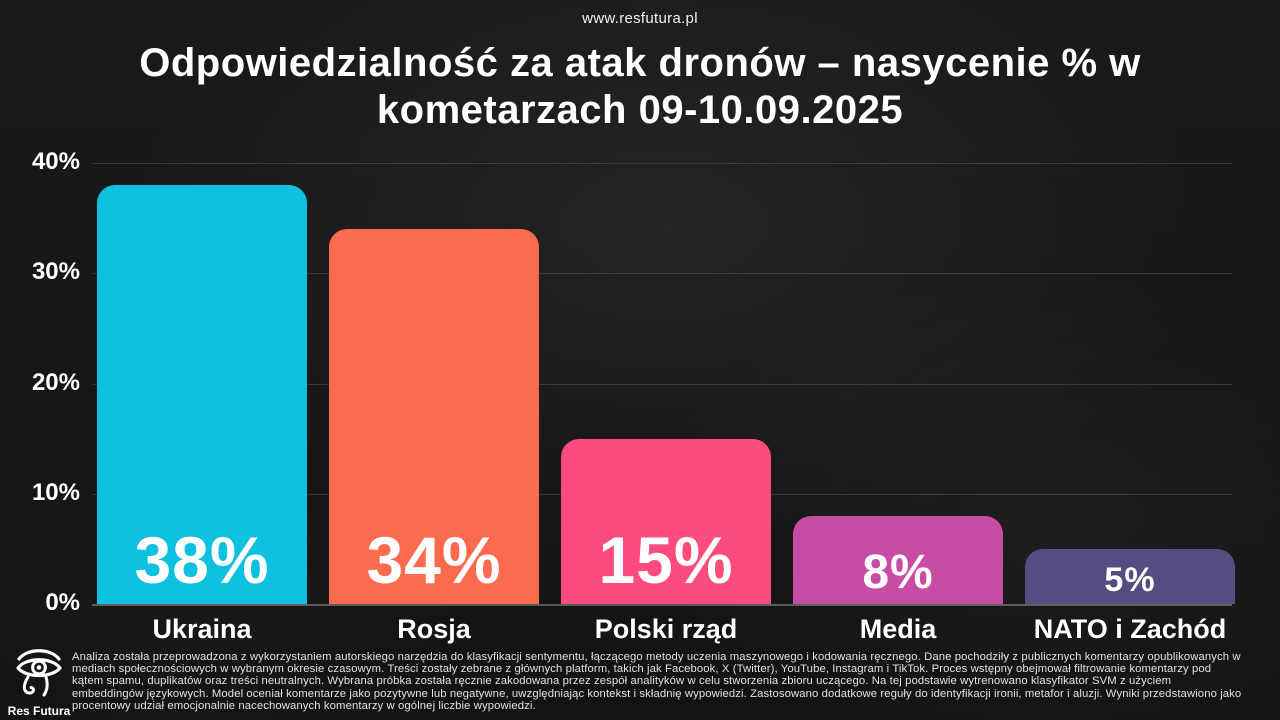 The image size is (1280, 720). Describe the element at coordinates (55, 272) in the screenshot. I see `y-axis-tick-label: 30%` at that location.